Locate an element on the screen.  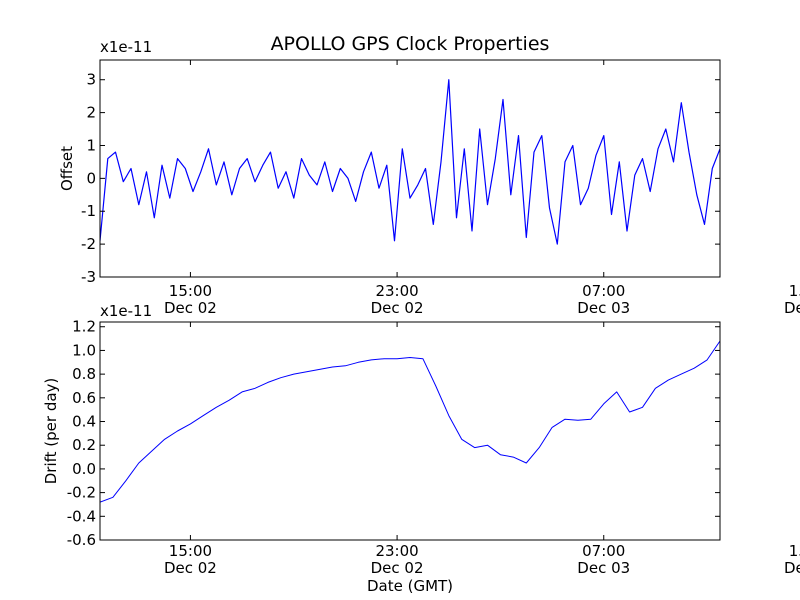
ytick-label: 0.6 is located at coordinates (84, 398).